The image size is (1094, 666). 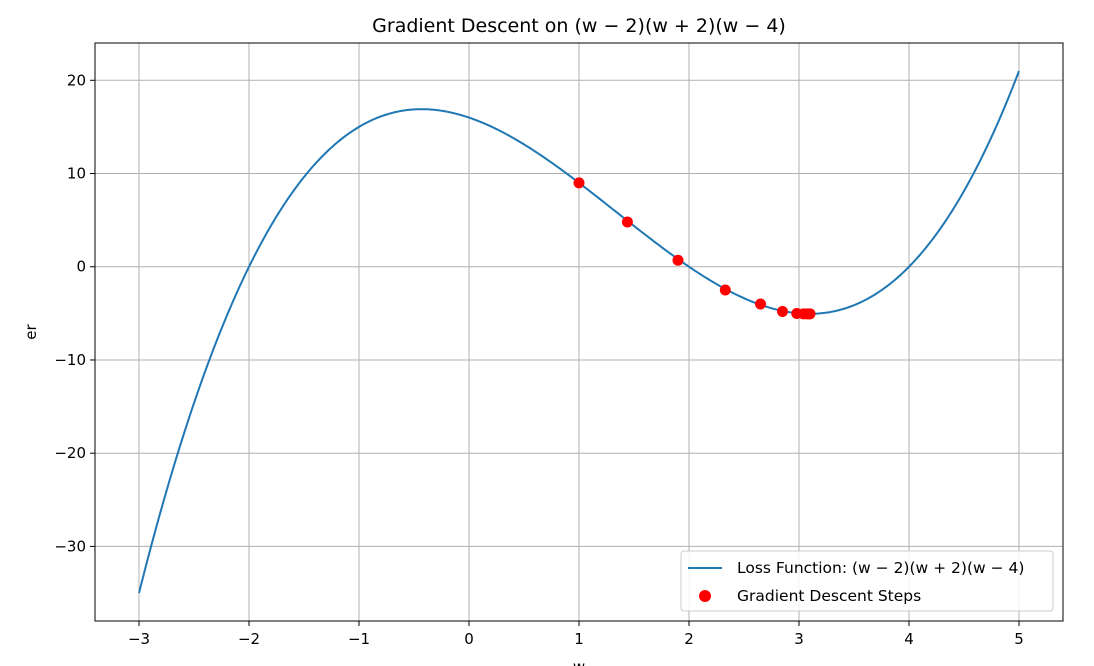 I want to click on y-tick-label: 10, so click(x=76, y=174).